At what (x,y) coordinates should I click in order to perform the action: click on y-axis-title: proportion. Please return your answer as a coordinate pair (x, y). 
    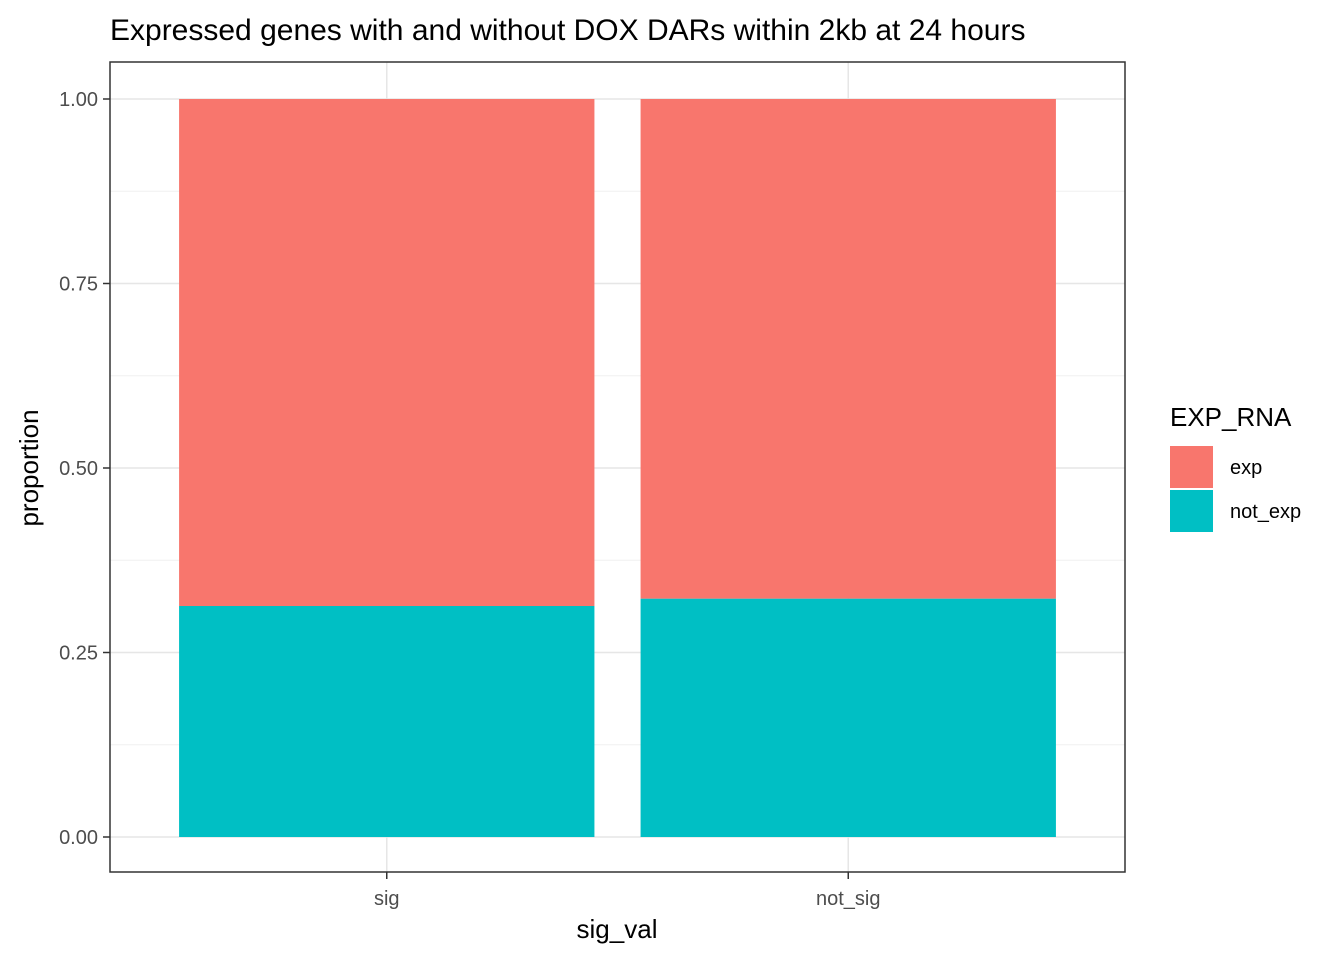
    Looking at the image, I should click on (29, 467).